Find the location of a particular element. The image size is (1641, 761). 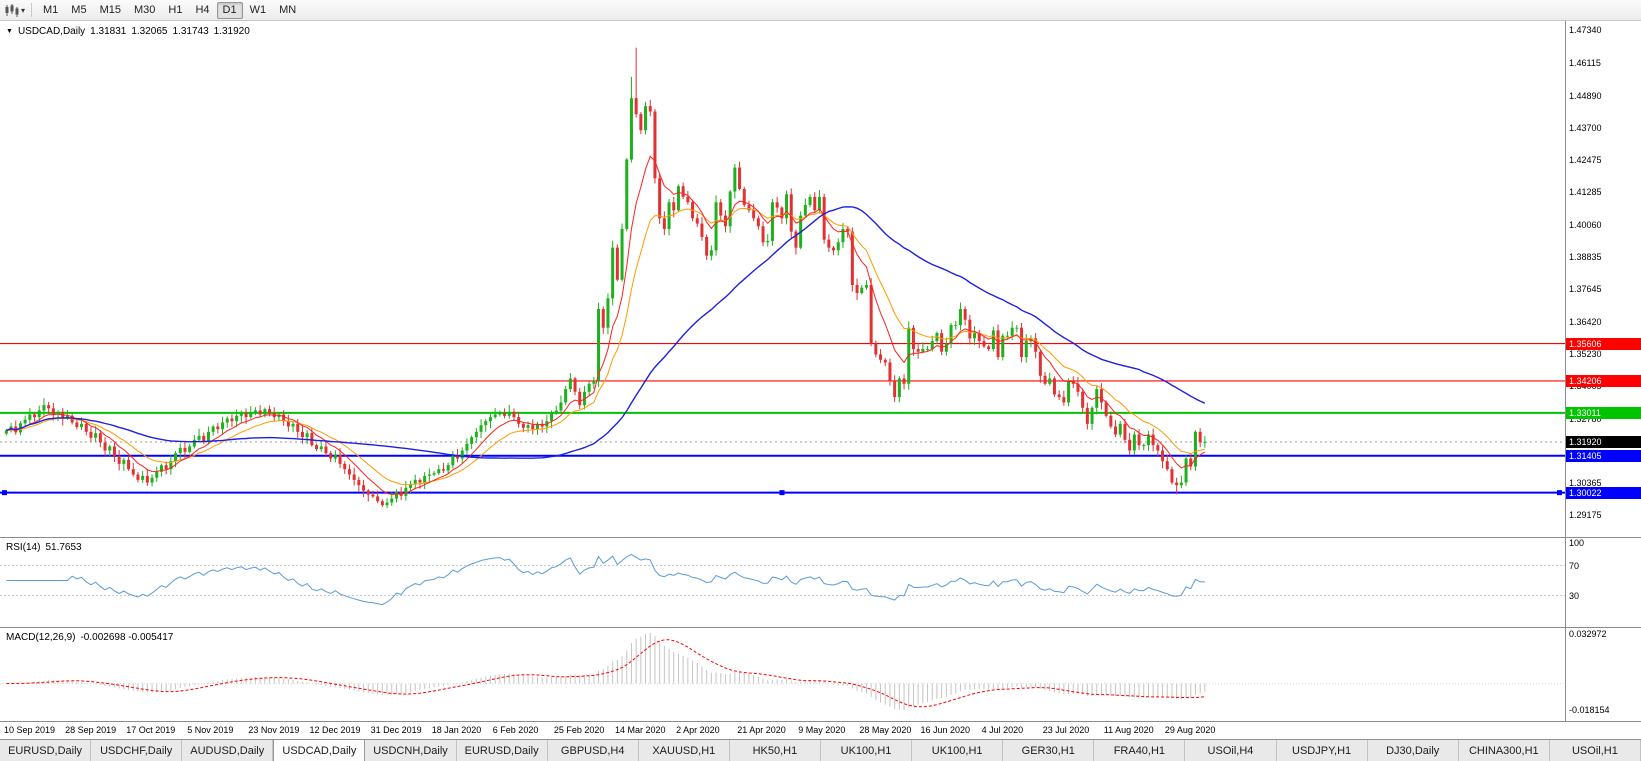

macd-indicator-label: MACD(12,26,9) -0.002698 -0.005417 is located at coordinates (89, 637).